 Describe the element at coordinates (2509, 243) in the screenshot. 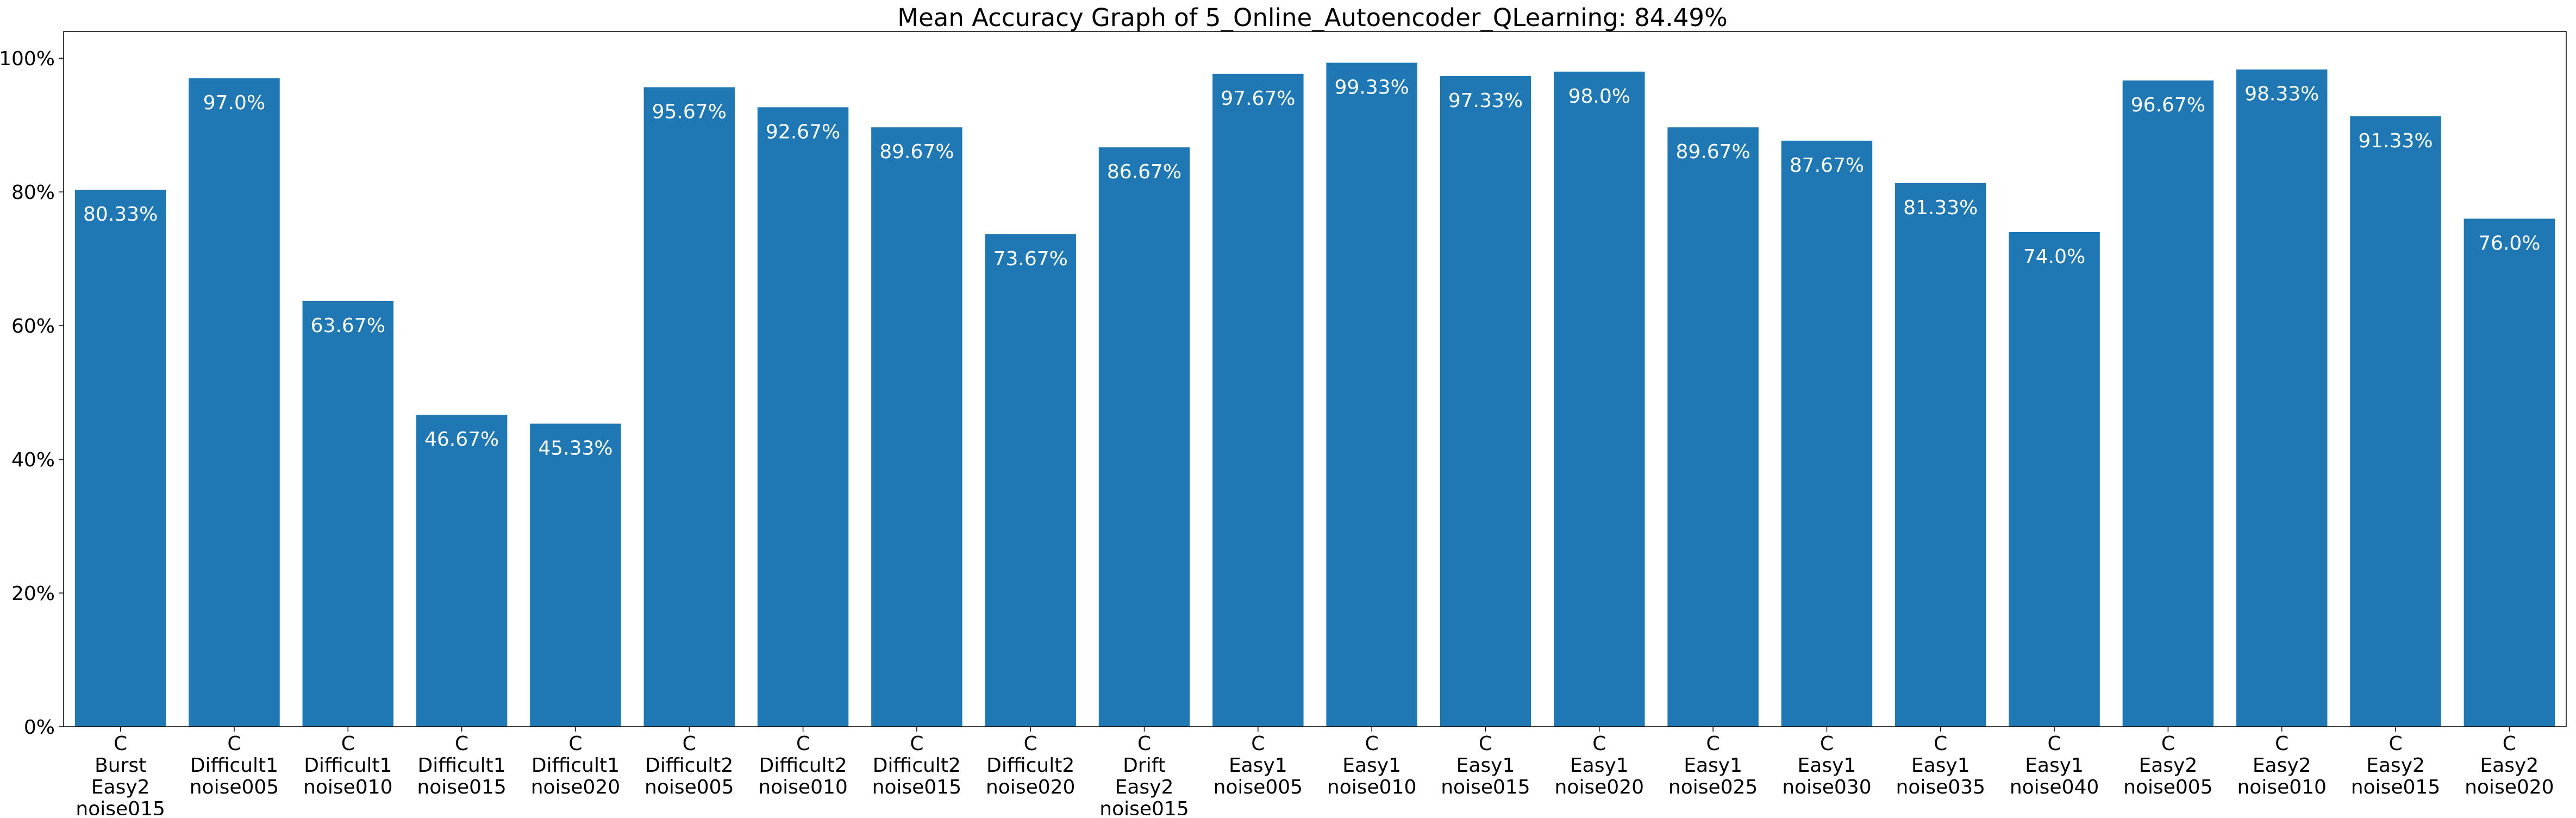

I see `bar-value-label: 76.0%` at that location.